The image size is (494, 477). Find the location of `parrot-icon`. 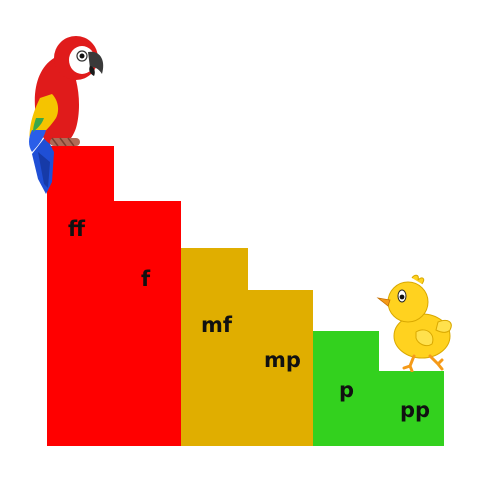

parrot-icon is located at coordinates (66, 115).